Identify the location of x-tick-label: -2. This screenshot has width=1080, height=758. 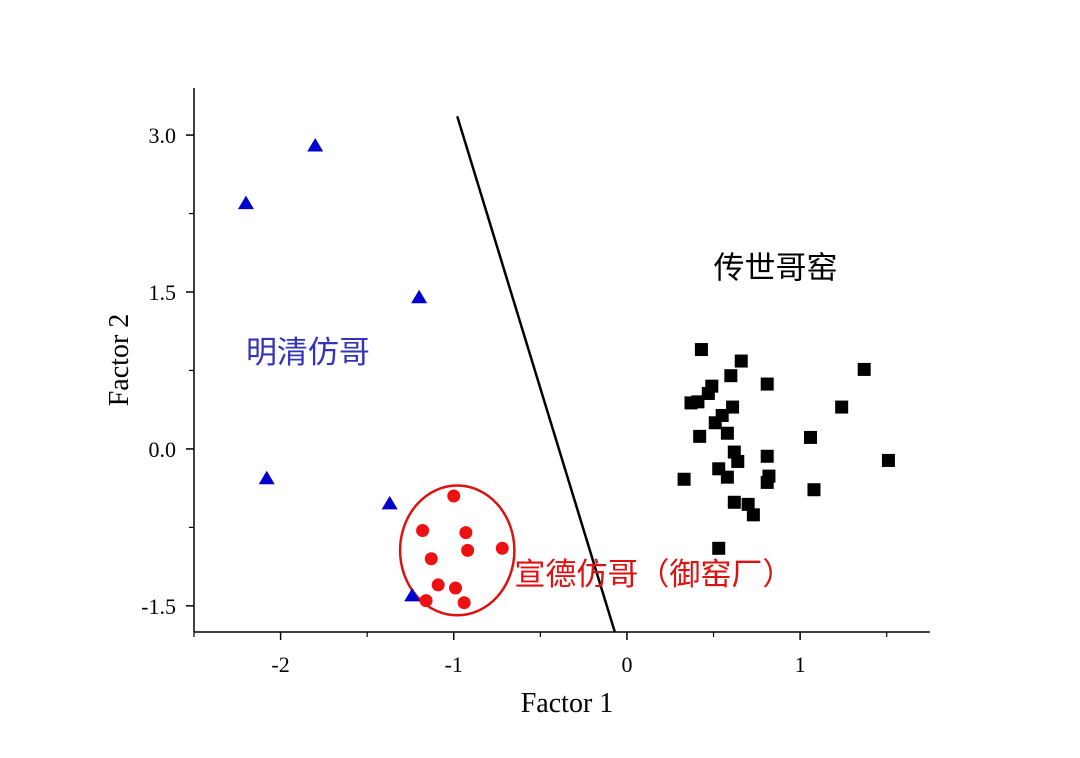
(280, 664).